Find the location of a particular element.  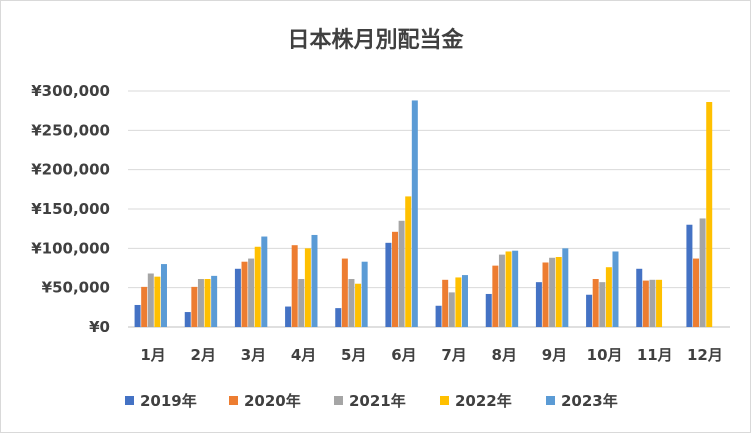

y-tick-label: ¥100,000 is located at coordinates (70, 248).